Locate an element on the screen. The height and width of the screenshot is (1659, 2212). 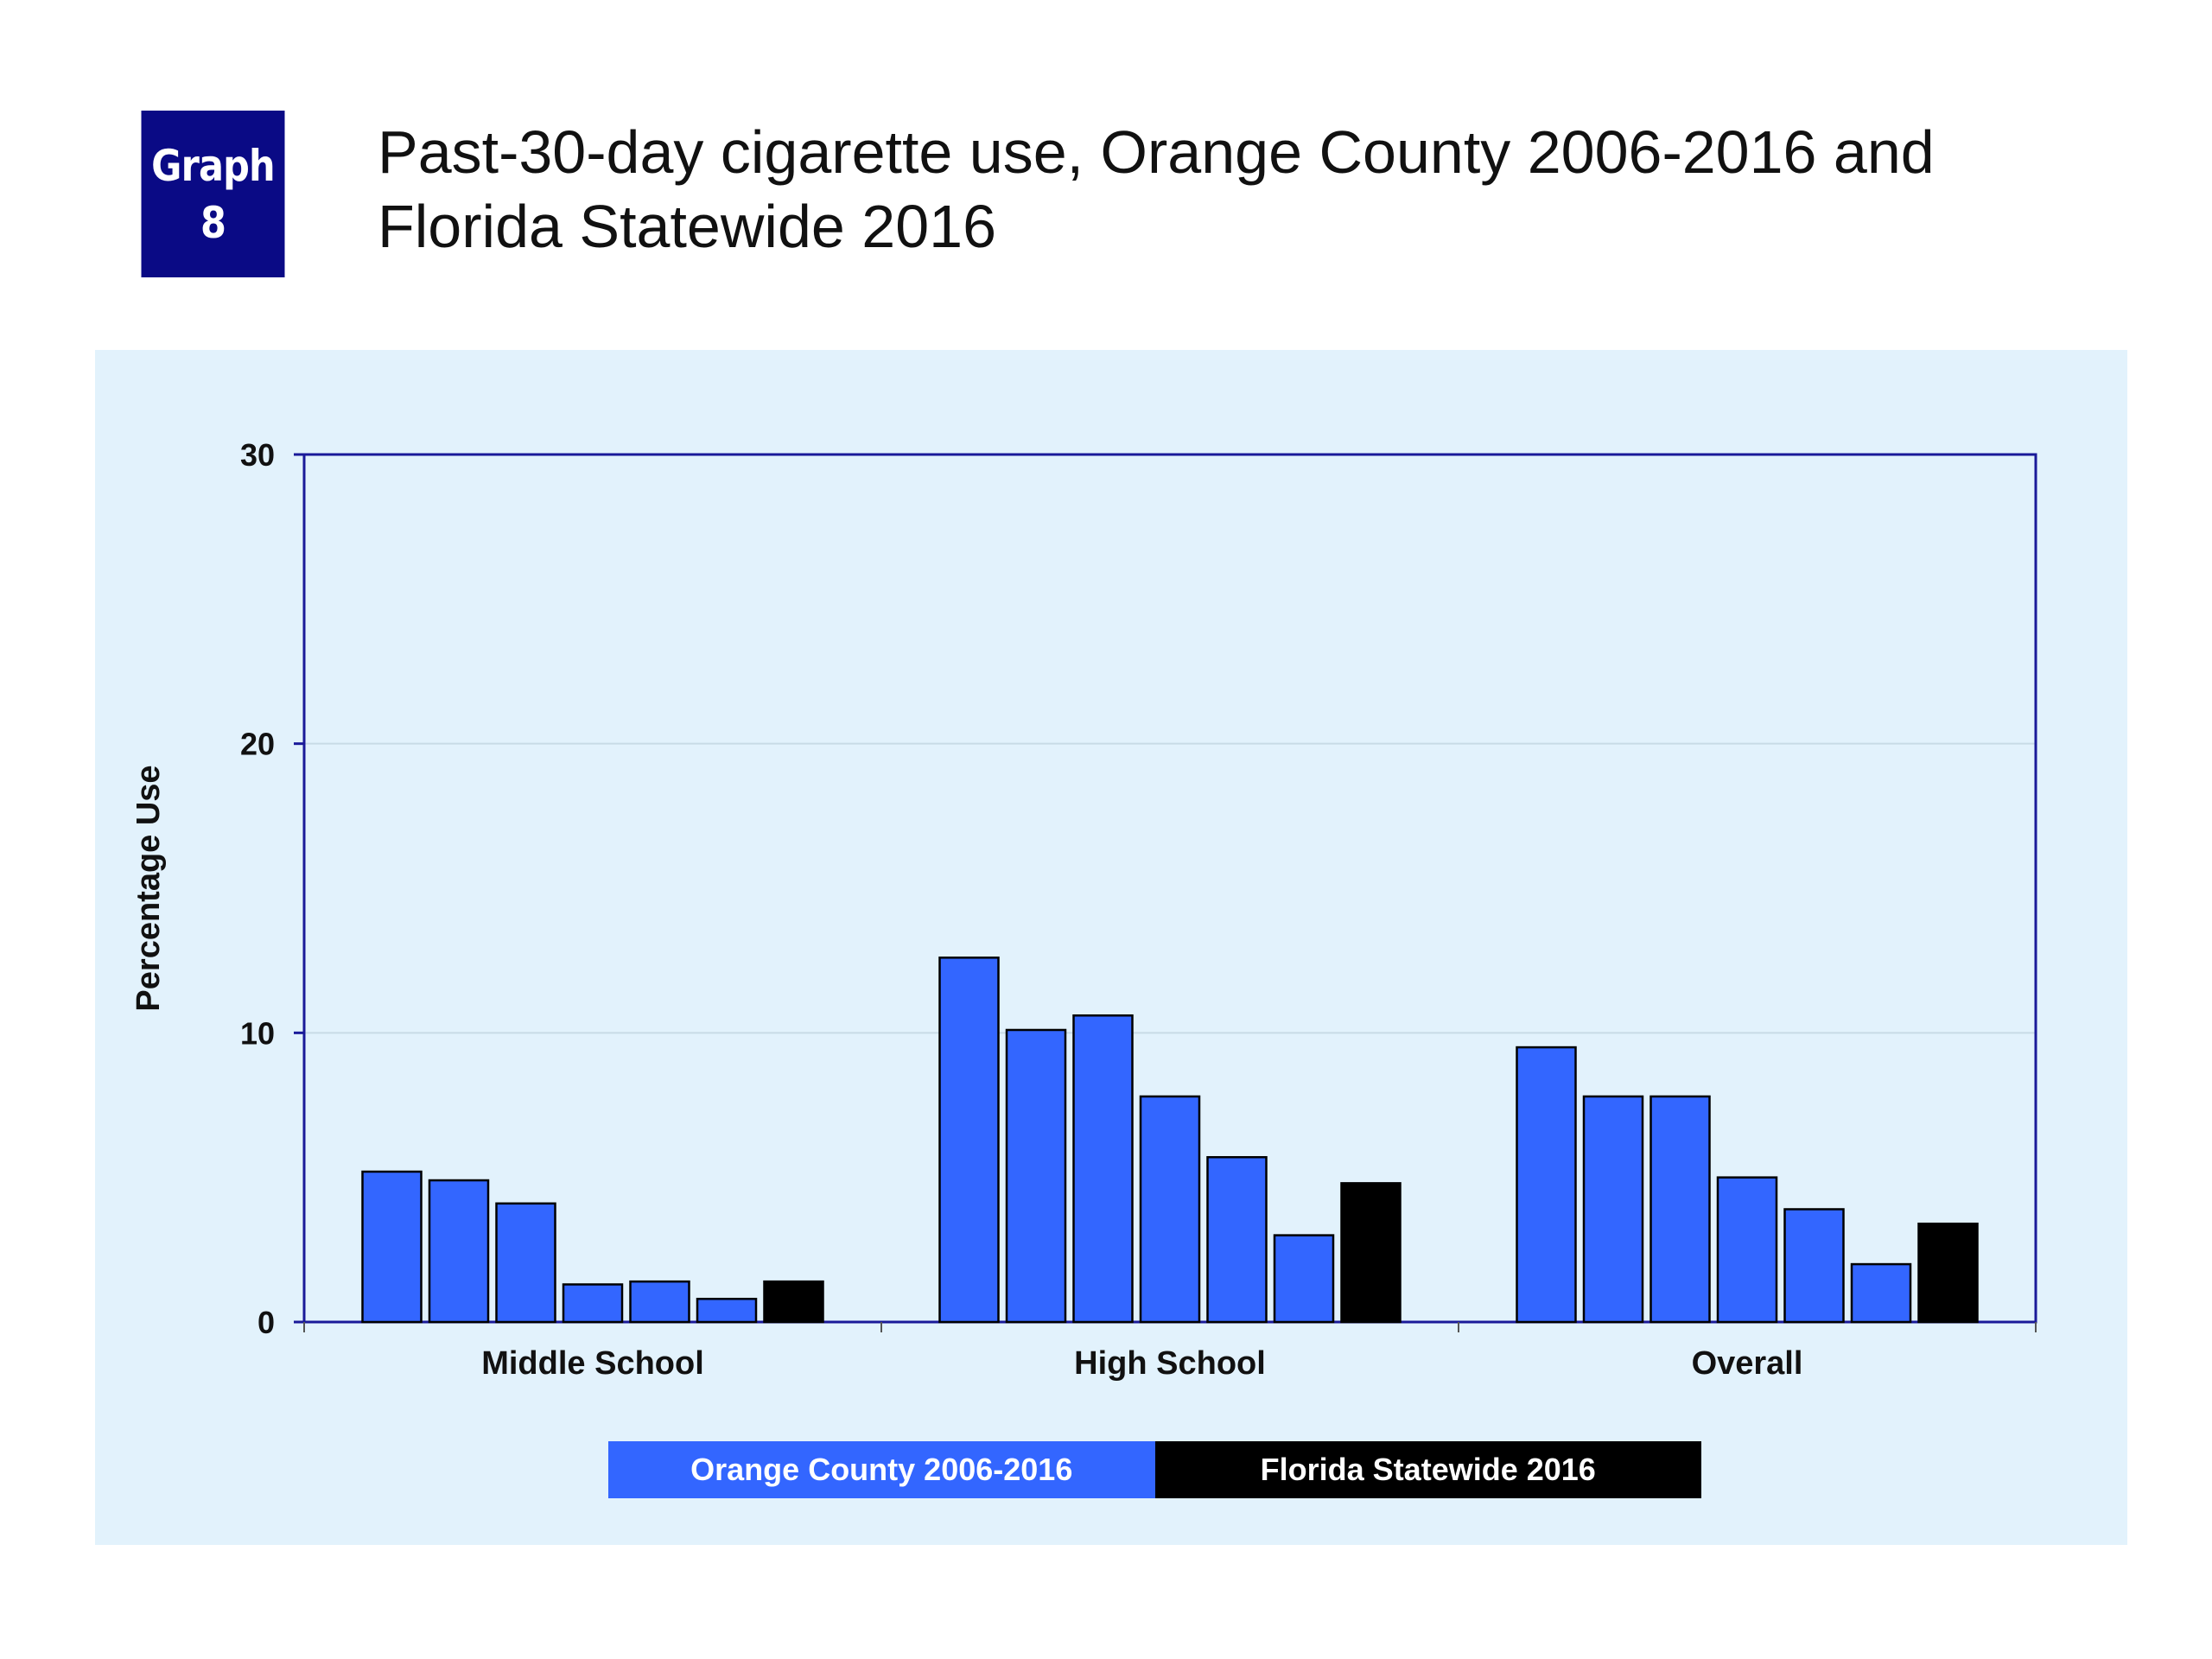
y-tick-label: 20 is located at coordinates (257, 744).